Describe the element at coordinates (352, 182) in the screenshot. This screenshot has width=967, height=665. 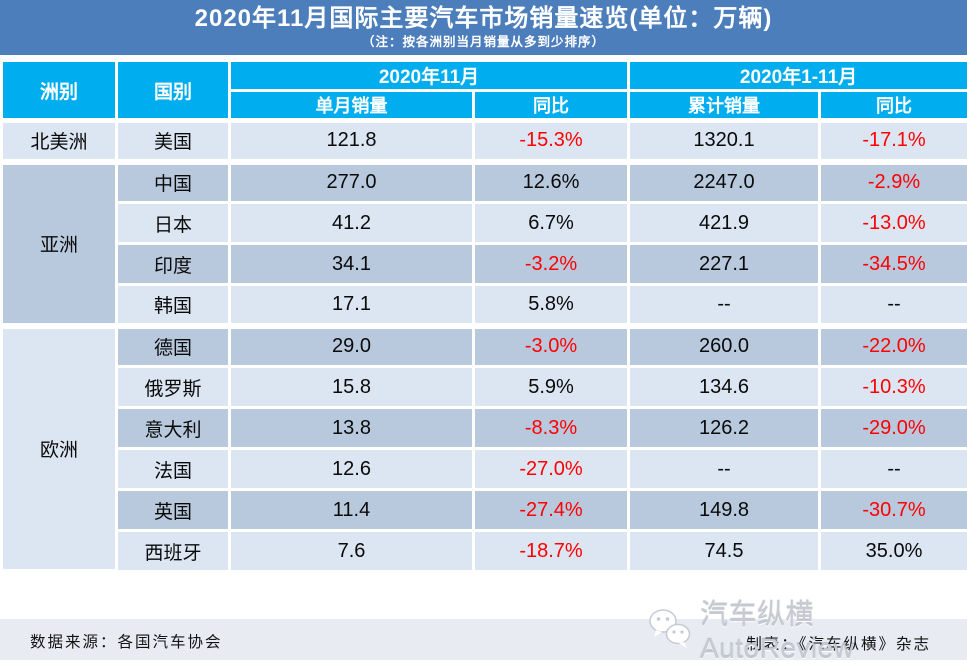
I see `monthly-sales-cell: 277.0` at that location.